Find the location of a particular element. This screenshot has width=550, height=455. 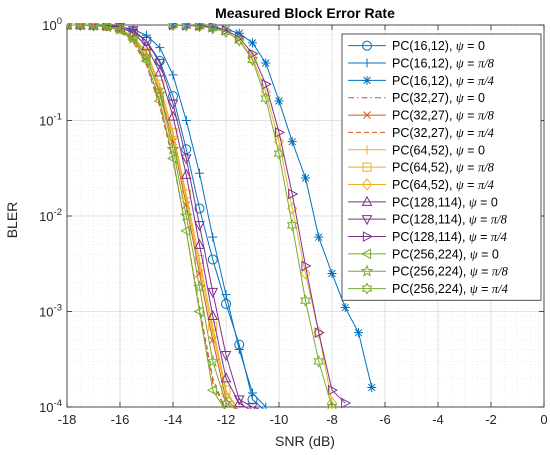

legend-entry: PC(64,52), ψ = 0 is located at coordinates (416, 150).